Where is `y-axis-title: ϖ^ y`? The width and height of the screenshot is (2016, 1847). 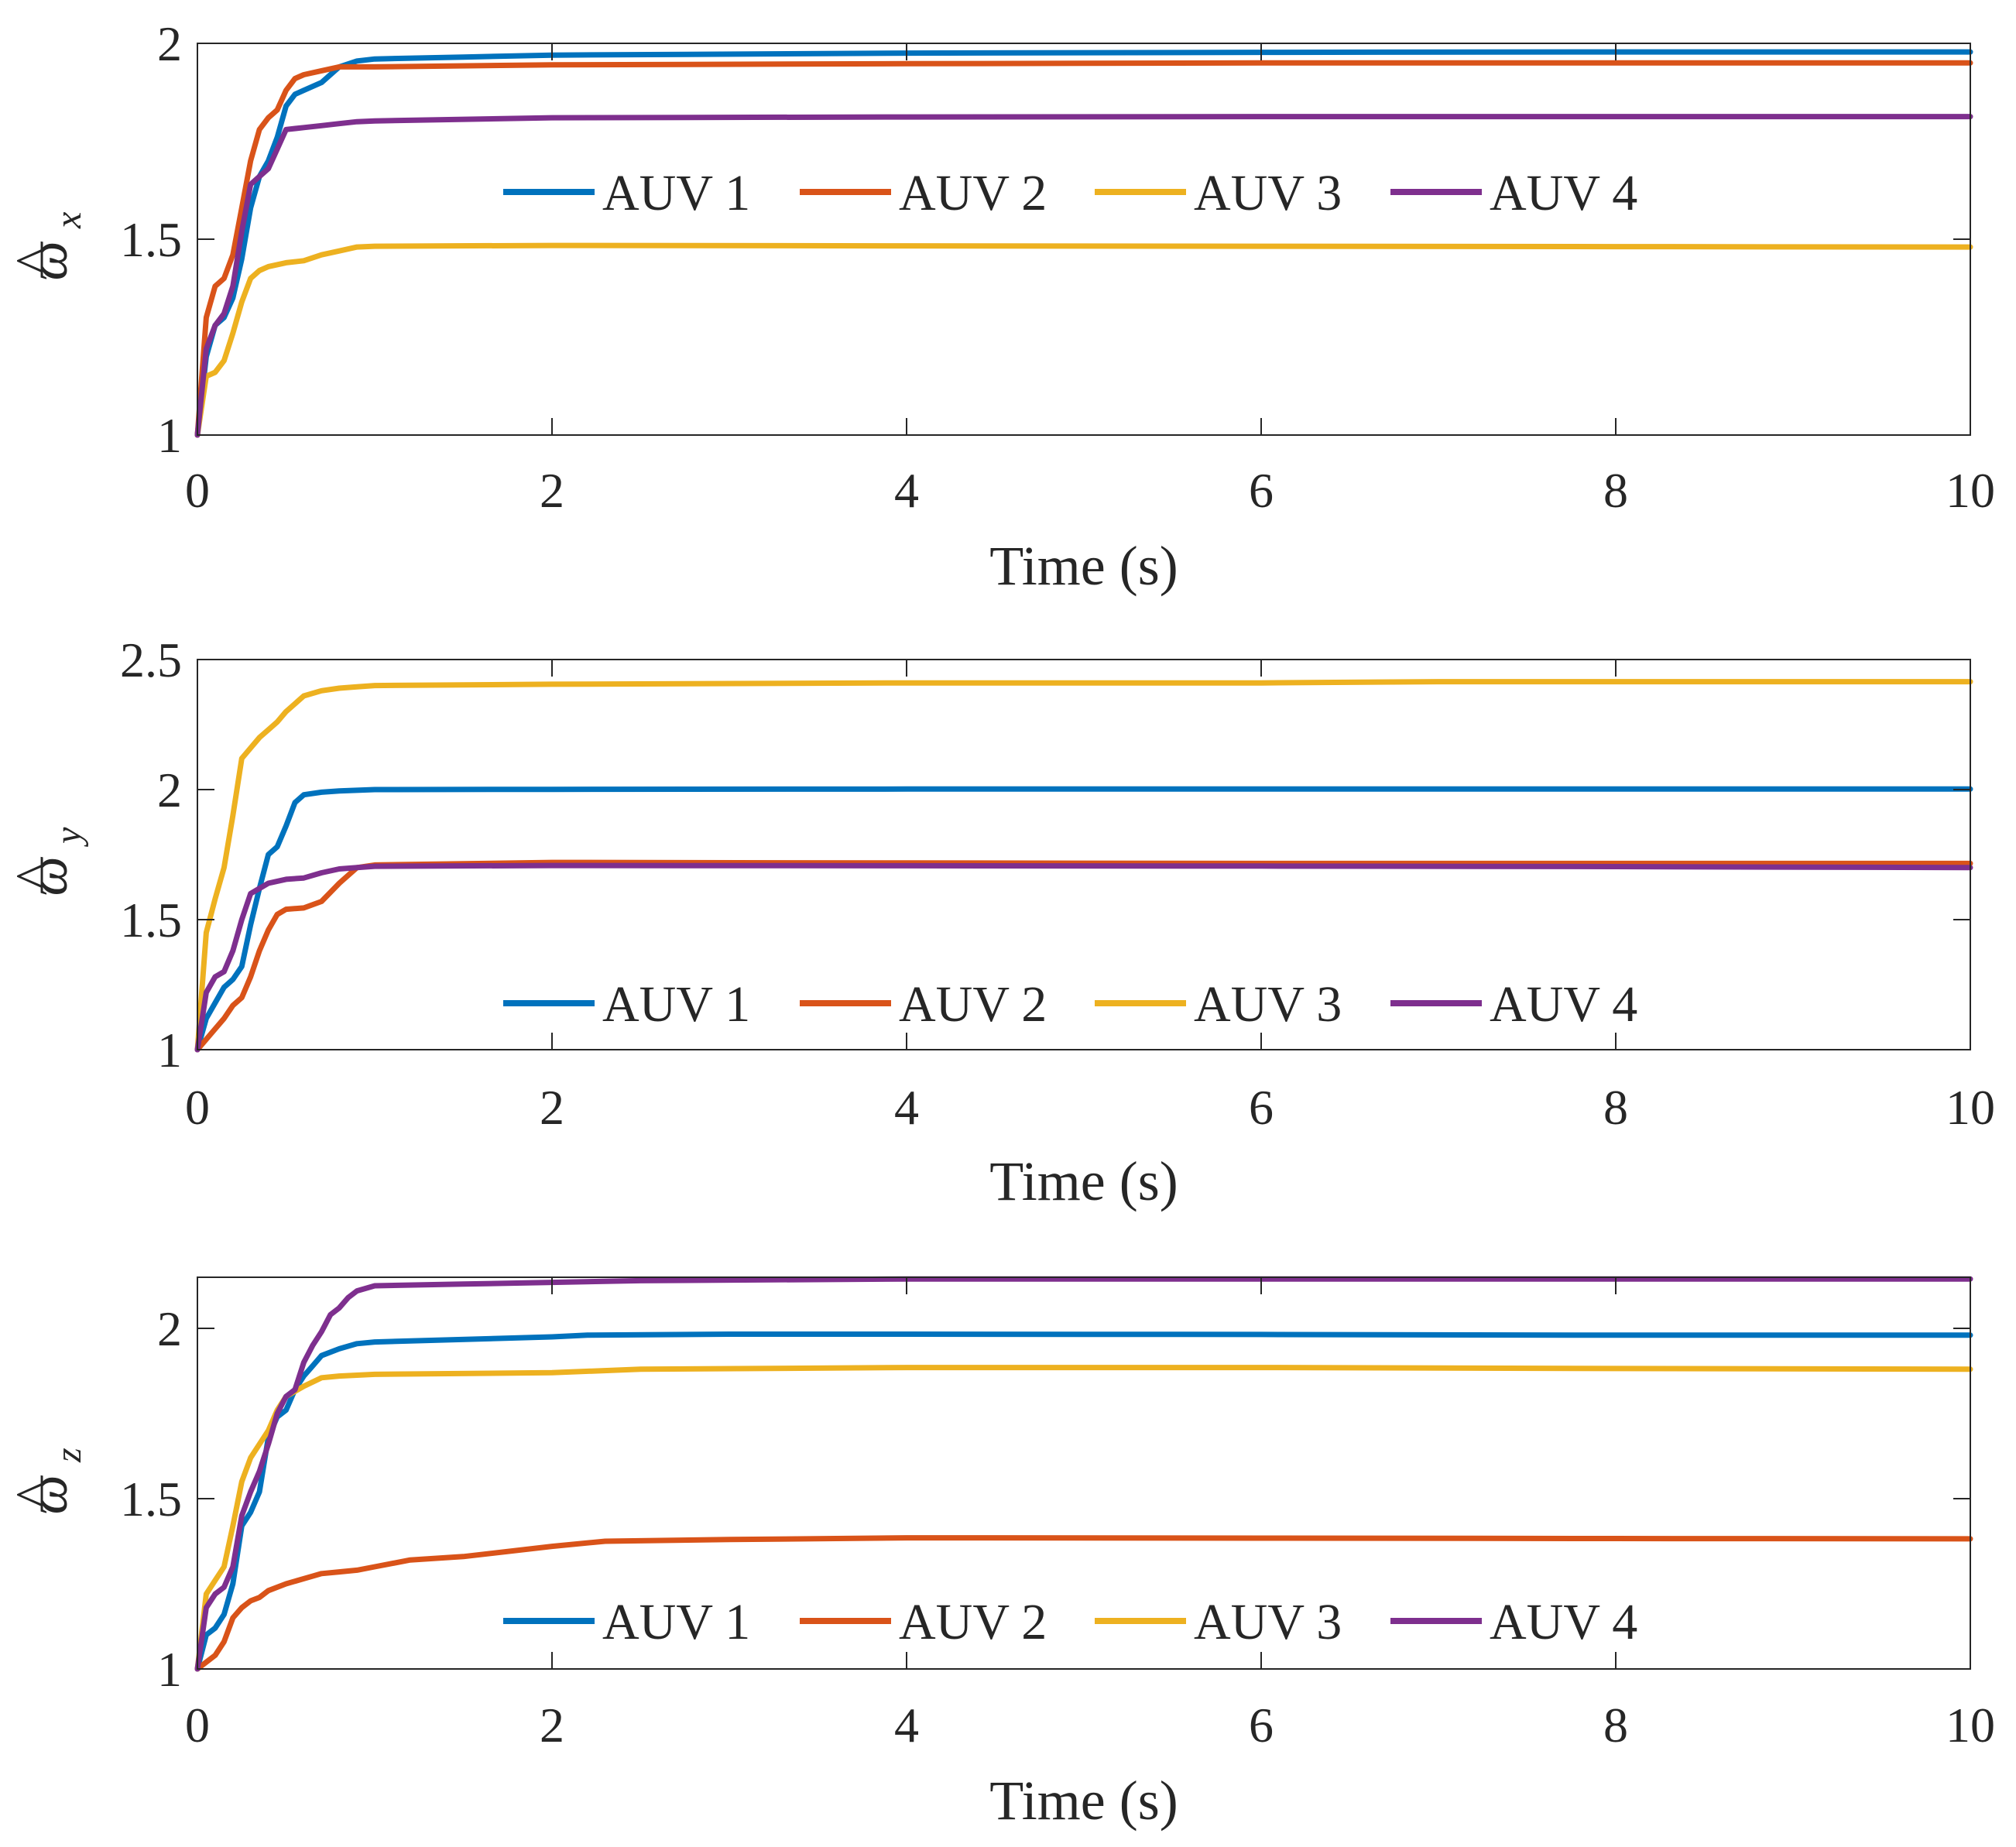
y-axis-title: ϖ^ y is located at coordinates (47, 861).